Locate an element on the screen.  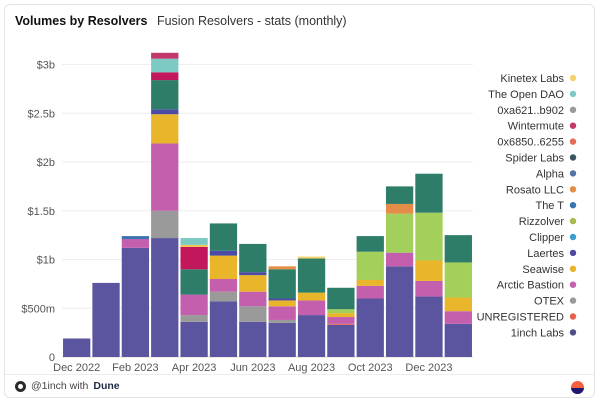
footer-brand: Dune is located at coordinates (106, 386).